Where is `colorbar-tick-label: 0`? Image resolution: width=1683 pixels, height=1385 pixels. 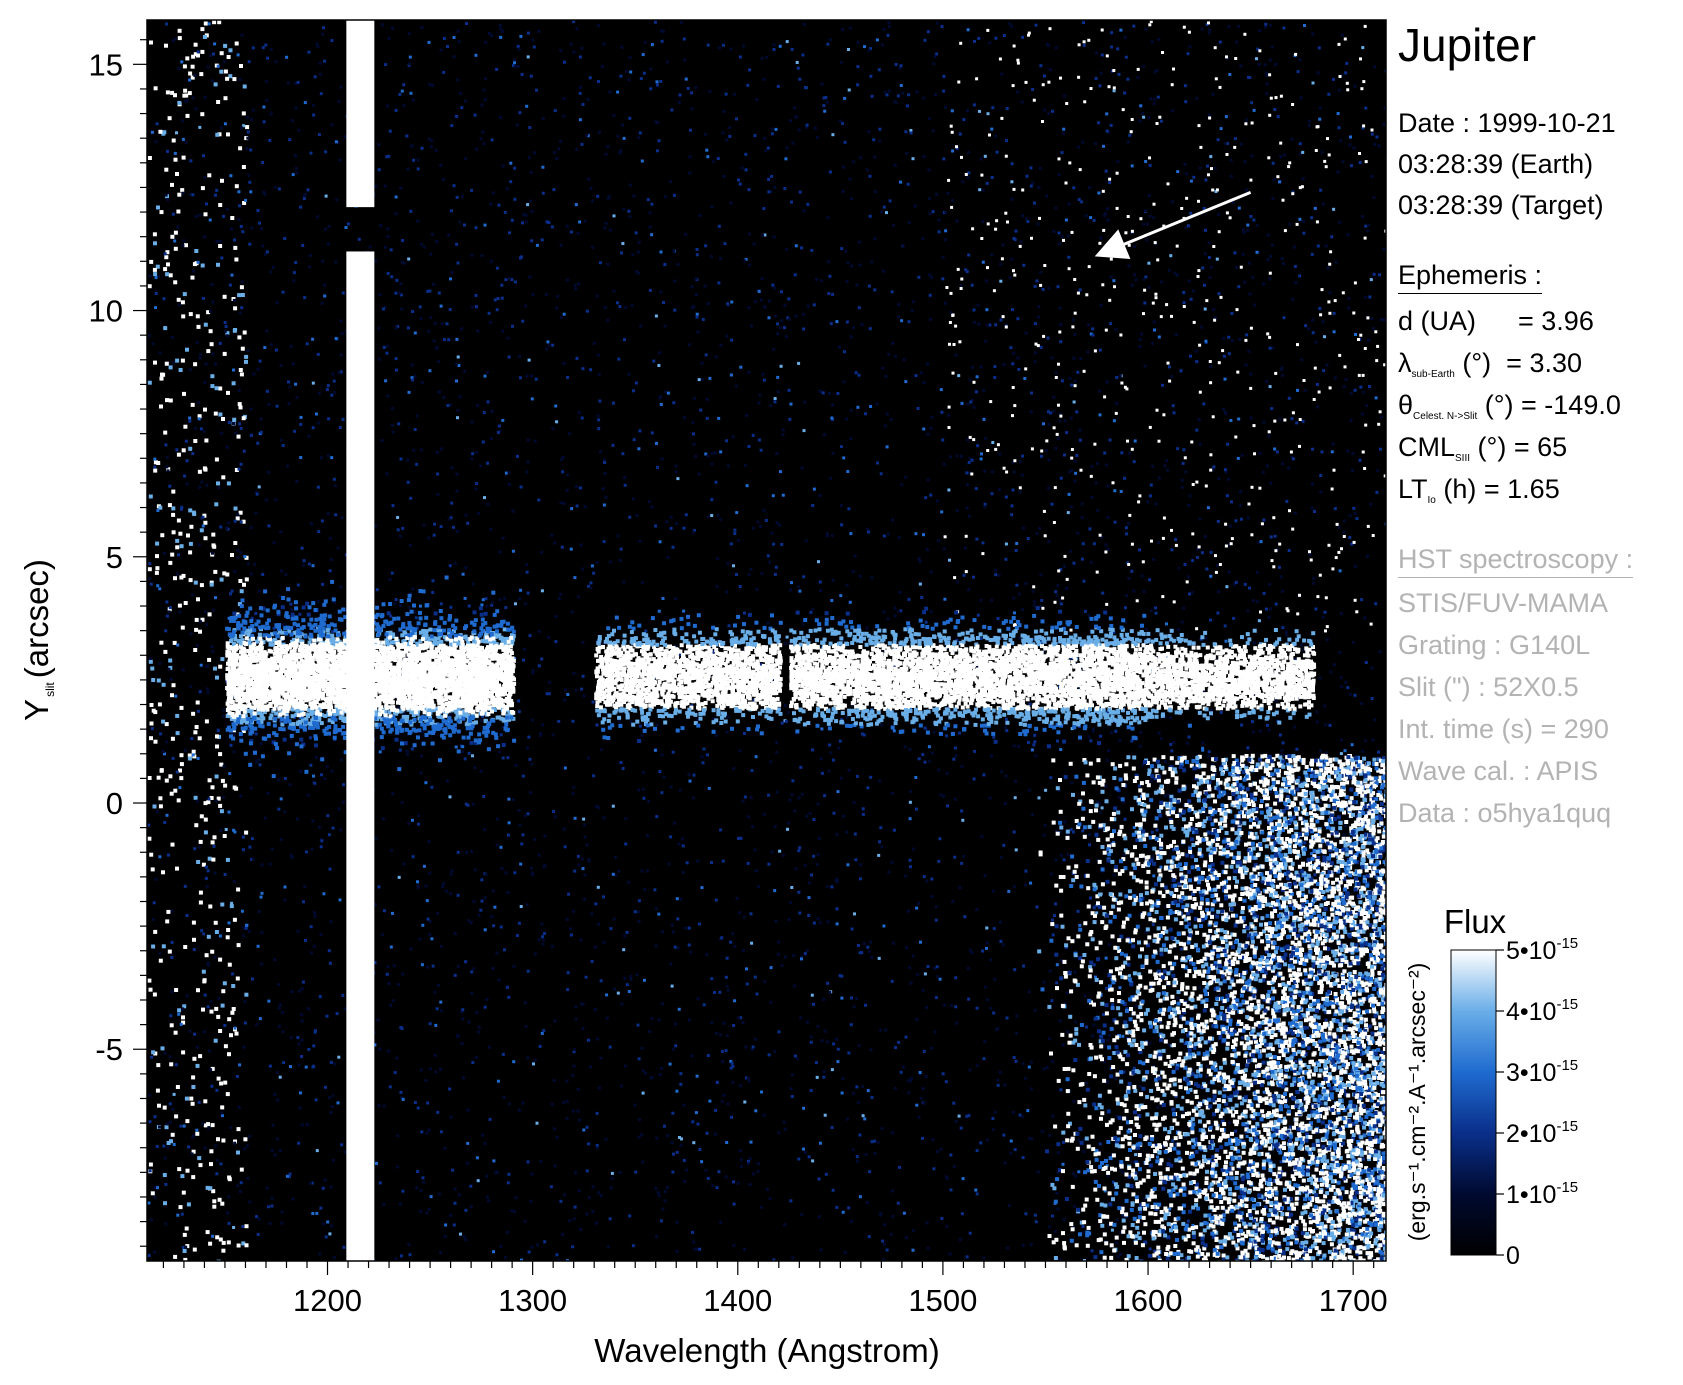
colorbar-tick-label: 0 is located at coordinates (1513, 1256).